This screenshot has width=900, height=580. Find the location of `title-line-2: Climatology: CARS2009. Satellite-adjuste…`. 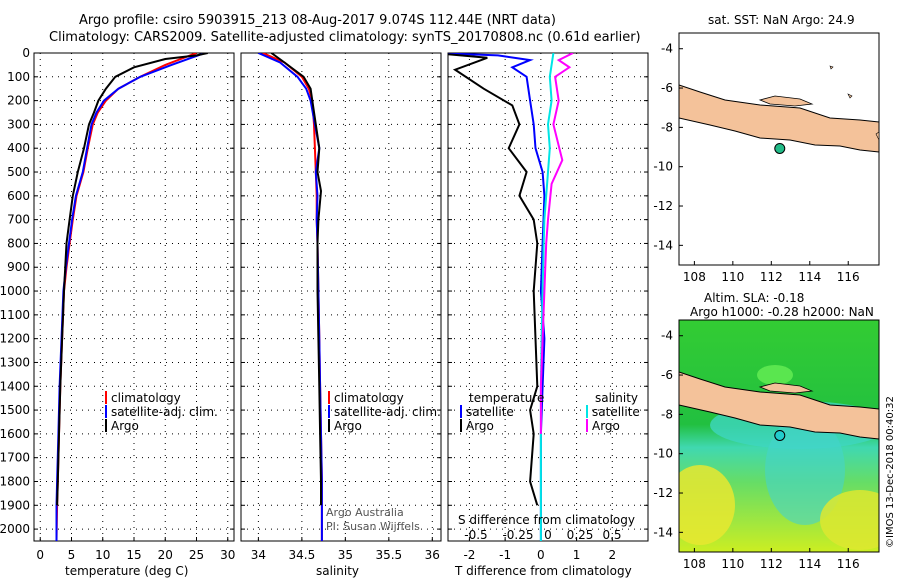

title-line-2: Climatology: CARS2009. Satellite-adjuste… is located at coordinates (345, 37).